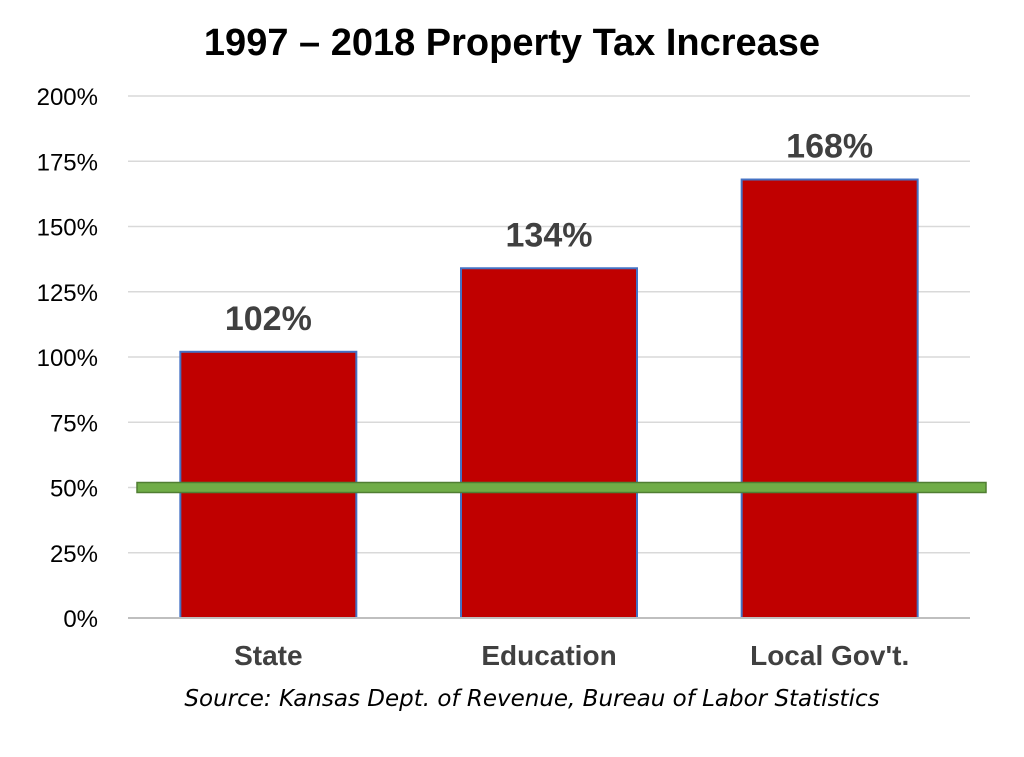  I want to click on chart-title: 1997 – 2018 Property Tax Increase, so click(512, 43).